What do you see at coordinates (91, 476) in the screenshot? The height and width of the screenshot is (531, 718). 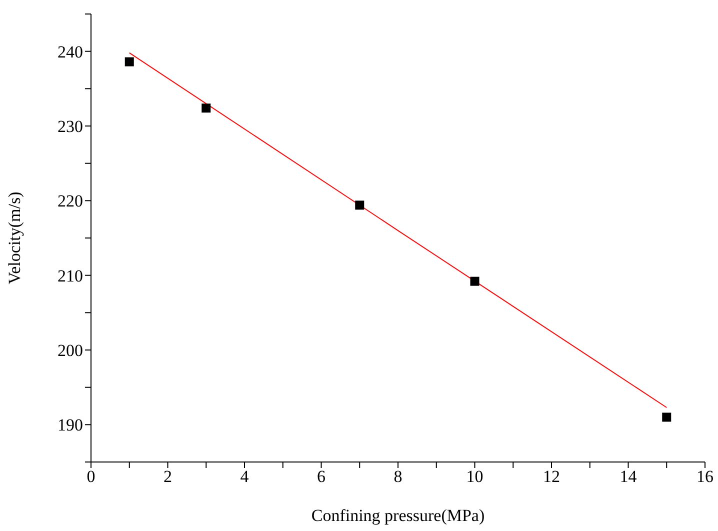 I see `x-tick-label: 0` at bounding box center [91, 476].